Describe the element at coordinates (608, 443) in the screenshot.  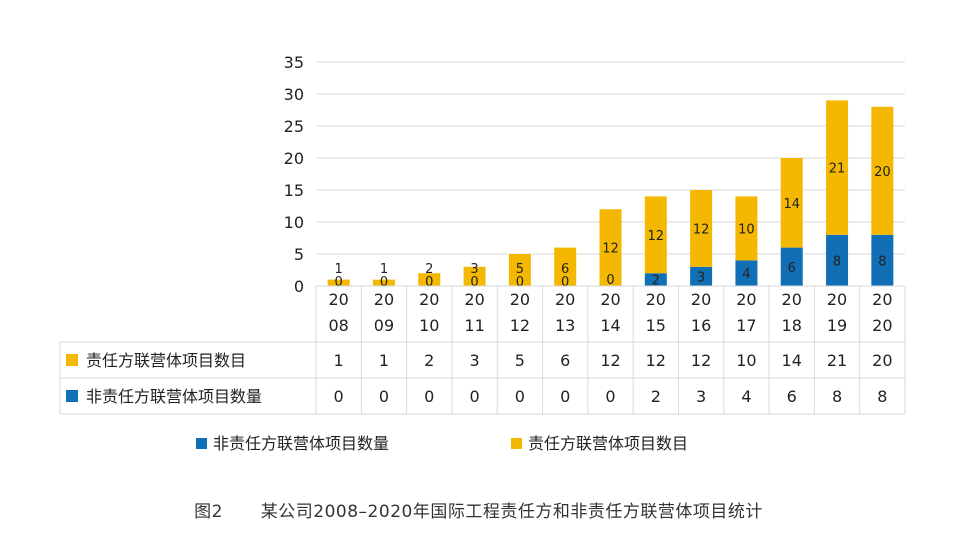
I see `legend-label: 责任方联营体项目数目` at that location.